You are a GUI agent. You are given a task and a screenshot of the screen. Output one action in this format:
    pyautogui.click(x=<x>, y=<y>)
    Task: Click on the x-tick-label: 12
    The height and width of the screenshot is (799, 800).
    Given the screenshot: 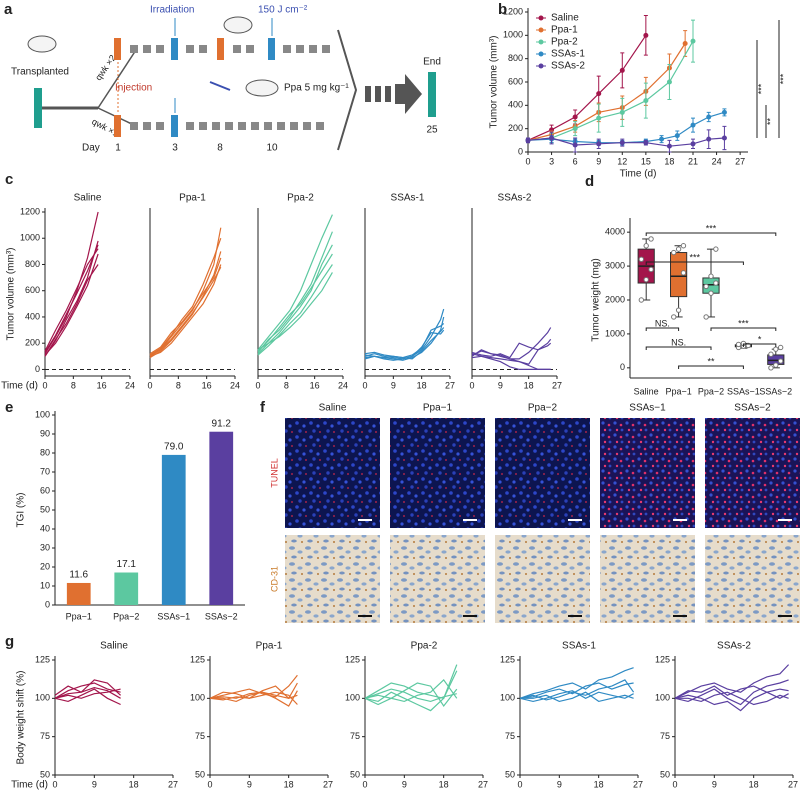 What is the action you would take?
    pyautogui.click(x=622, y=161)
    